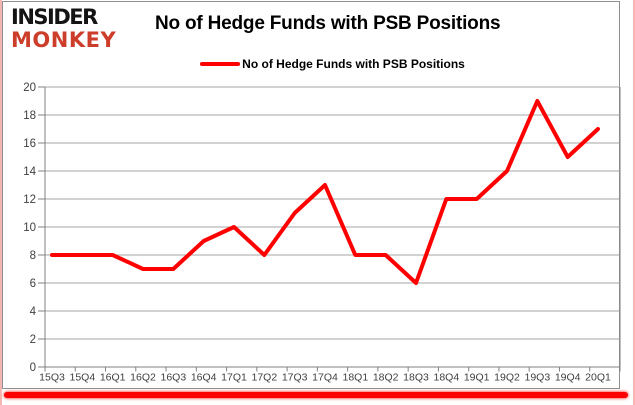 The height and width of the screenshot is (405, 635). Describe the element at coordinates (33, 256) in the screenshot. I see `y-axis-label: 8` at that location.